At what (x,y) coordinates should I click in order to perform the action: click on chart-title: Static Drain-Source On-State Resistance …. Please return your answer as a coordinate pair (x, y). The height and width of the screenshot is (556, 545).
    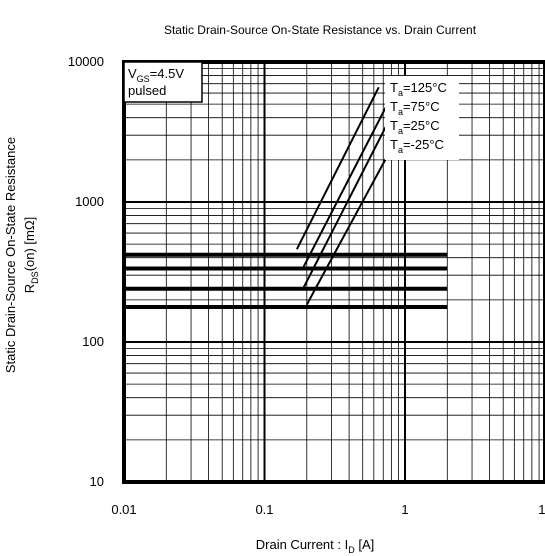
    Looking at the image, I should click on (320, 30).